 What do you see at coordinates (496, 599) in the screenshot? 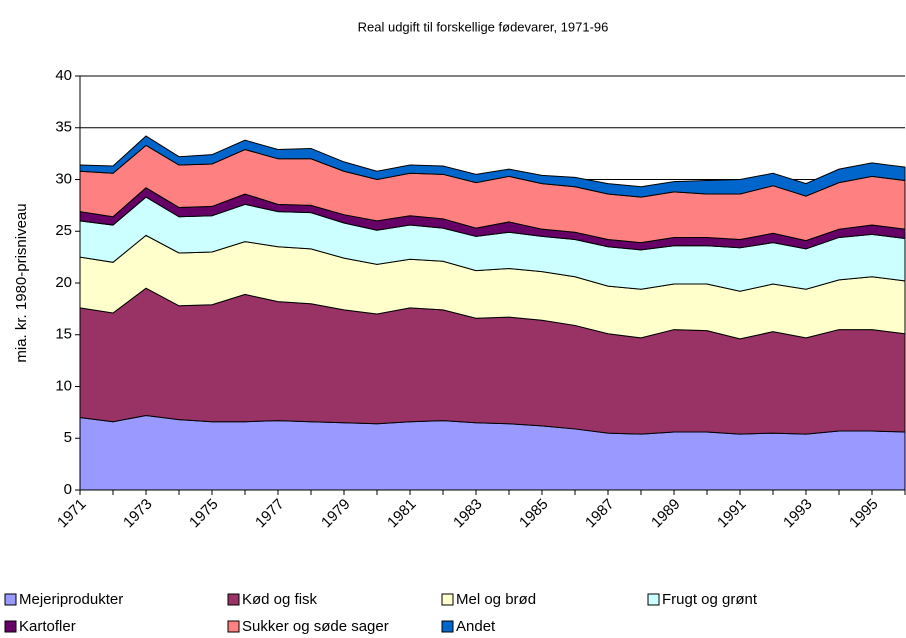
I see `legend-label: Mel og brød` at bounding box center [496, 599].